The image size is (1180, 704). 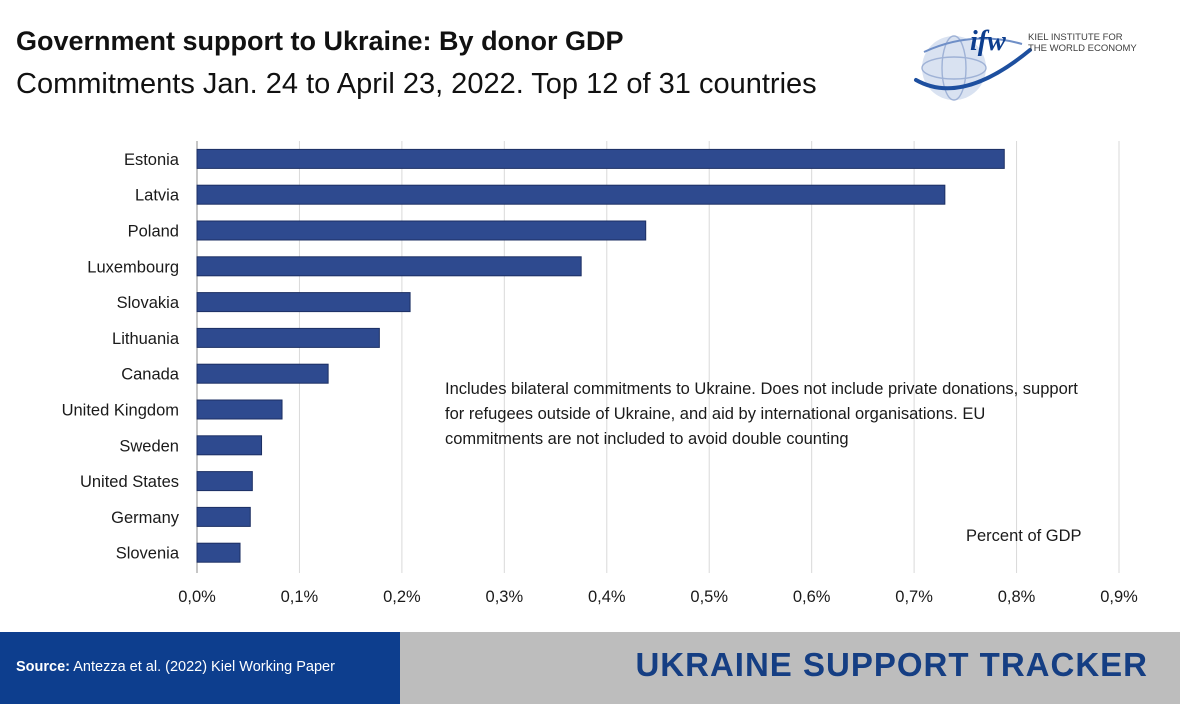 I want to click on footer-source-panel, so click(x=200, y=668).